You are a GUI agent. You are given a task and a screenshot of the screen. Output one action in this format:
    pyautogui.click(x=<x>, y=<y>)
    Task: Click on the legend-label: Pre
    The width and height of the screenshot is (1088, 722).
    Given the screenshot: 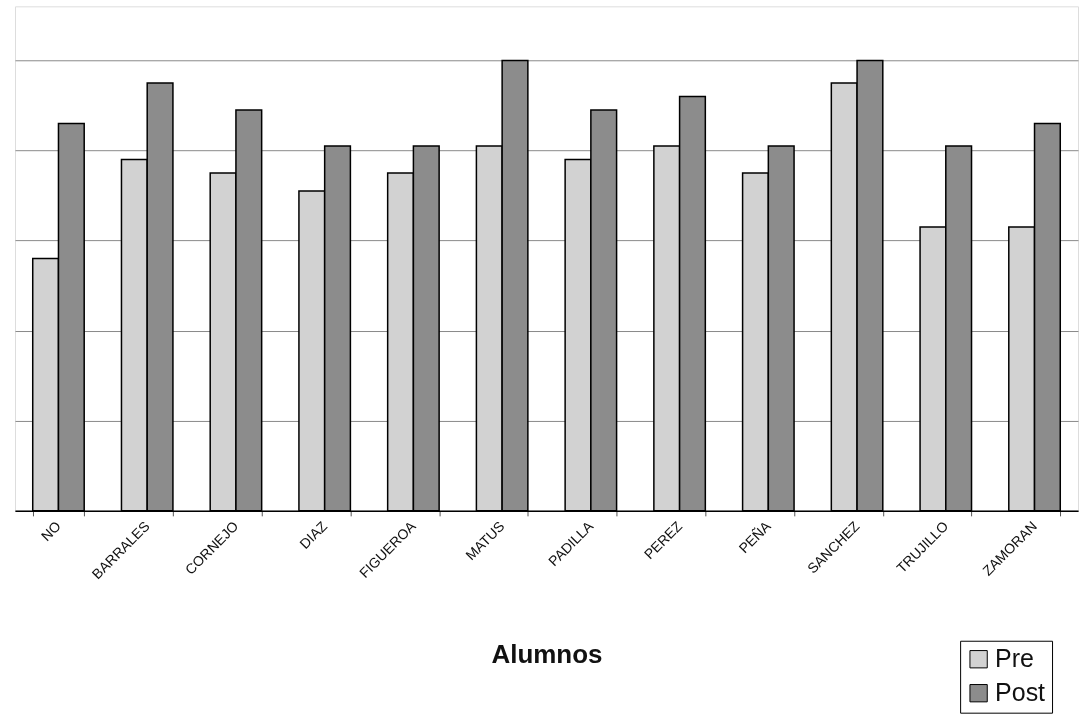 What is the action you would take?
    pyautogui.click(x=1014, y=658)
    